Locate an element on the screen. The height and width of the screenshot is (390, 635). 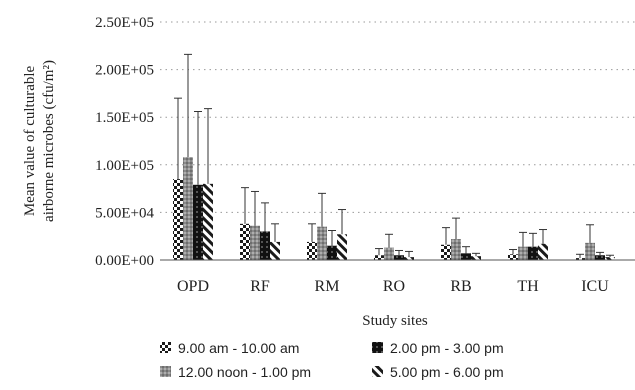
y-tick-label: 1.50E+05 is located at coordinates (124, 118).